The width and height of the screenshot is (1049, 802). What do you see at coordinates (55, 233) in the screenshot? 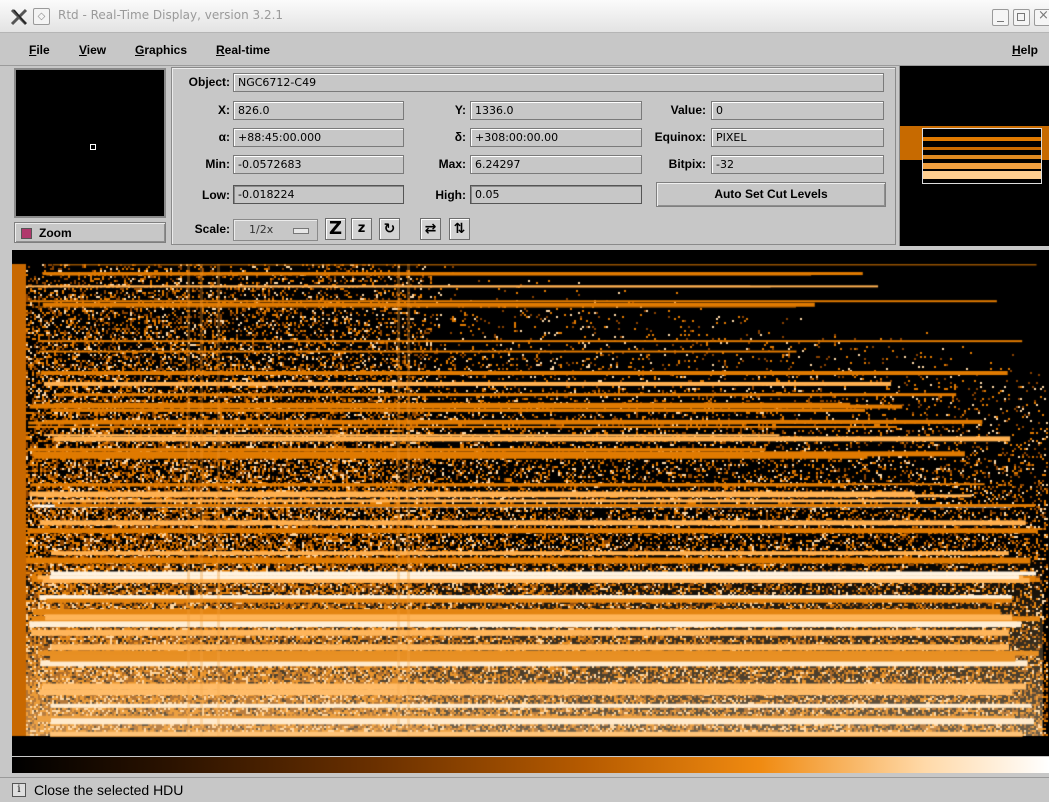
I see `zoom-label: Zoom` at bounding box center [55, 233].